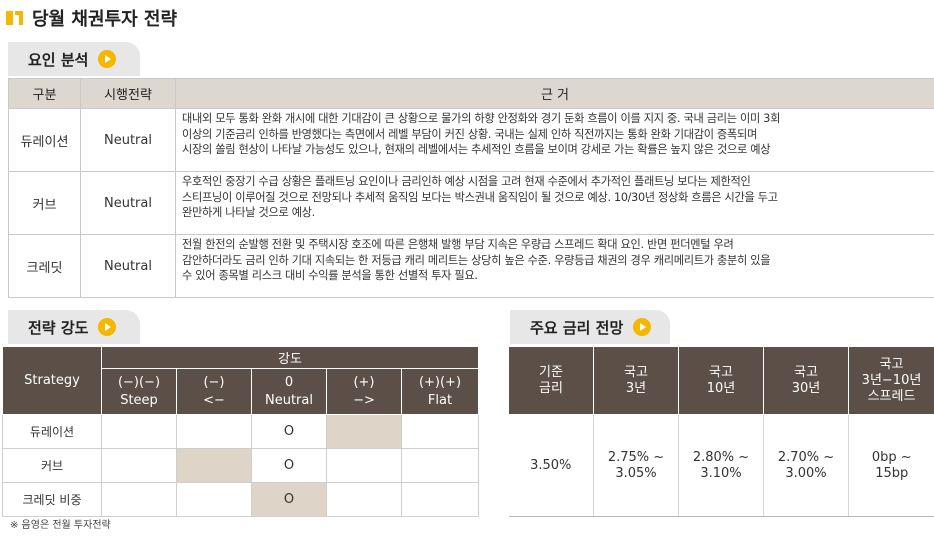 The height and width of the screenshot is (541, 934). What do you see at coordinates (806, 473) in the screenshot?
I see `rate-value-line: 3.00%` at bounding box center [806, 473].